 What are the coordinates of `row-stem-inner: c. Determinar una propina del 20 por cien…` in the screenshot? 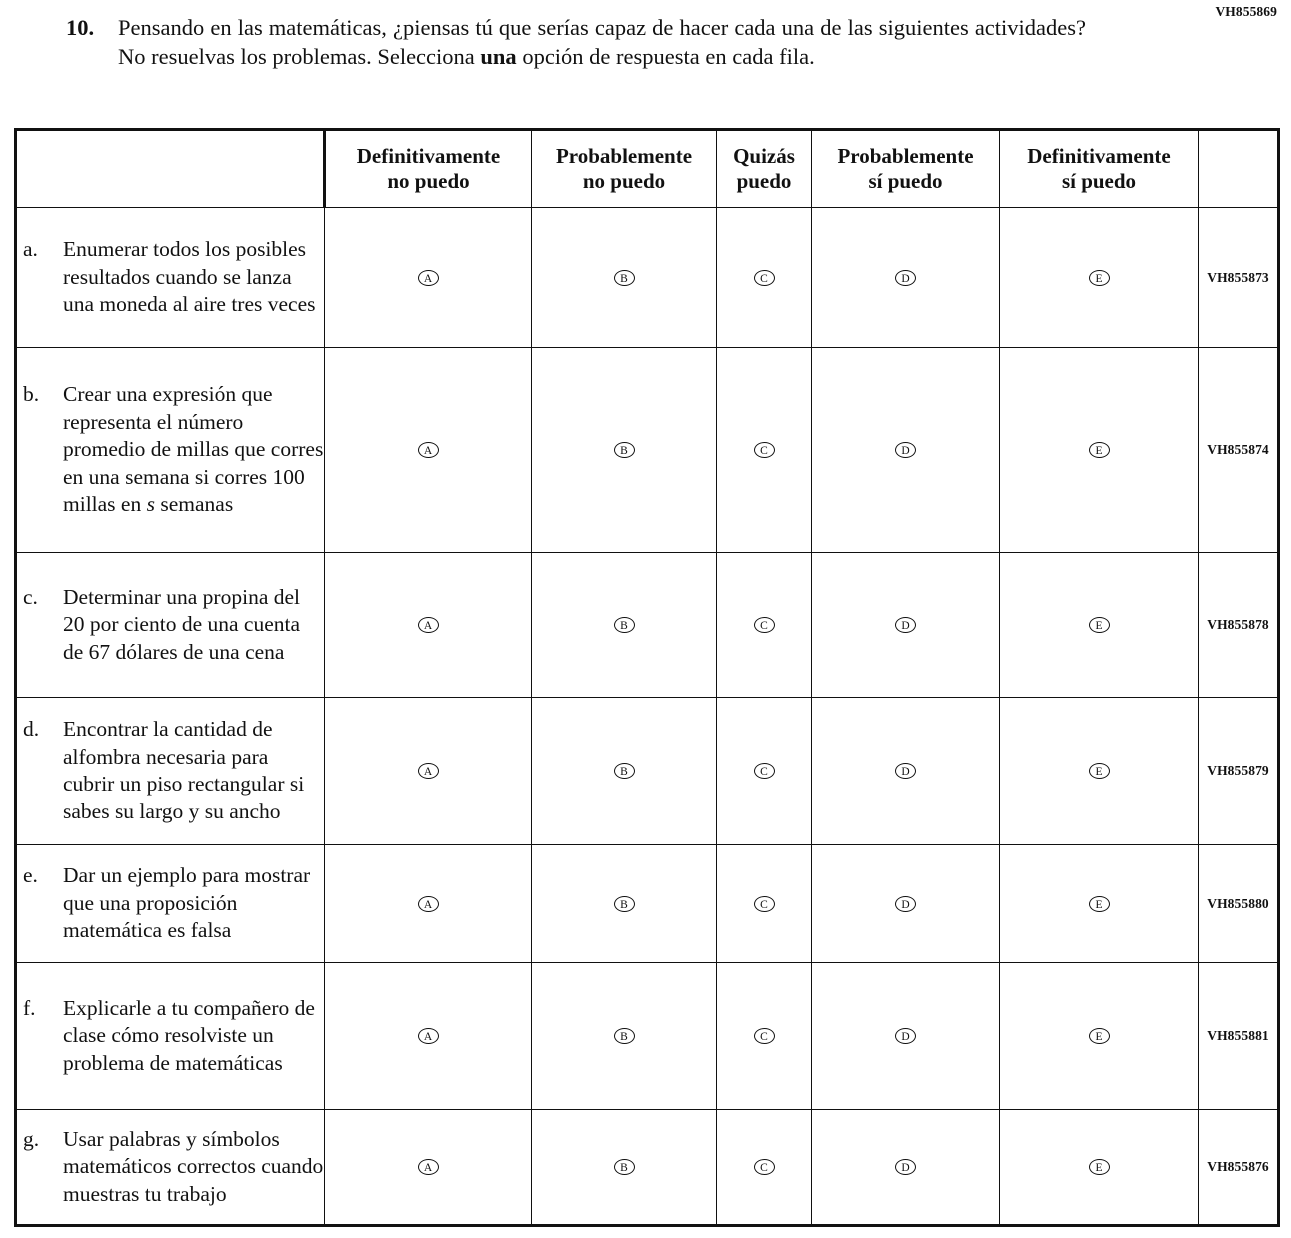 It's located at (170, 625).